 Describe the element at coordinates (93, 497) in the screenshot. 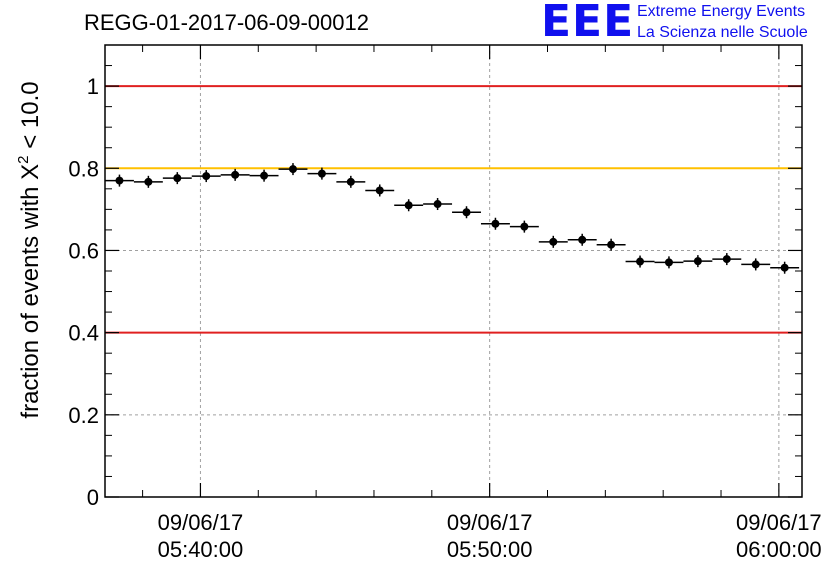

I see `y-tick-label-0: 0` at that location.